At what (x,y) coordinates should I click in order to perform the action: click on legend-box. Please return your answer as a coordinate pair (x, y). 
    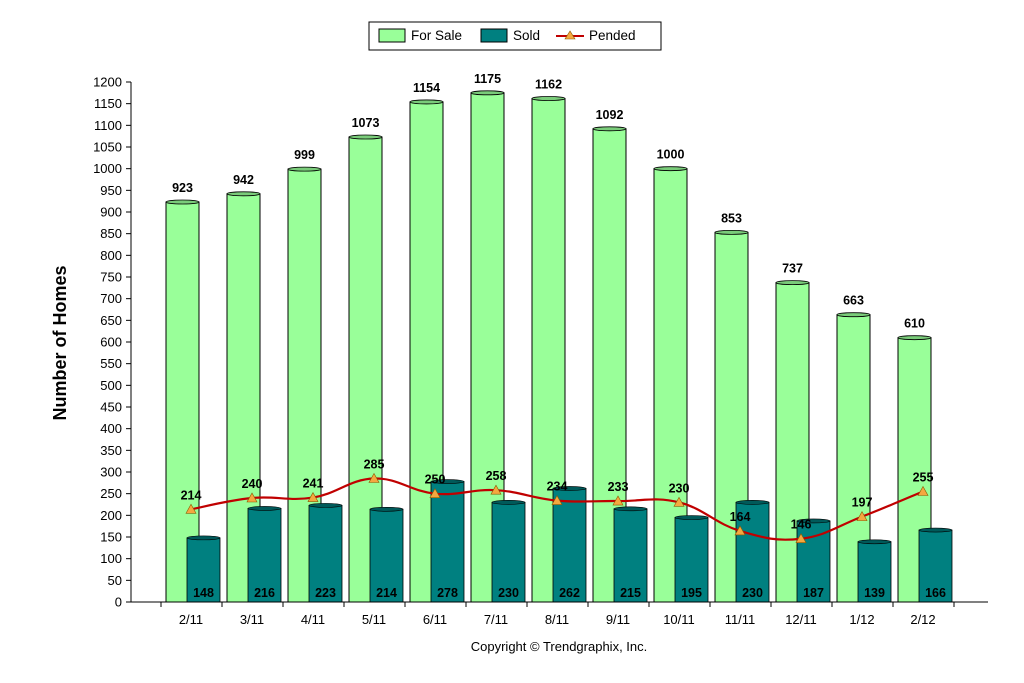
    Looking at the image, I should click on (515, 36).